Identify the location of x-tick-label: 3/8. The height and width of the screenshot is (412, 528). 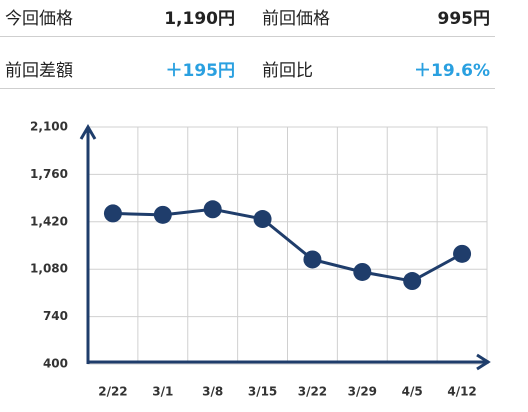
(212, 392).